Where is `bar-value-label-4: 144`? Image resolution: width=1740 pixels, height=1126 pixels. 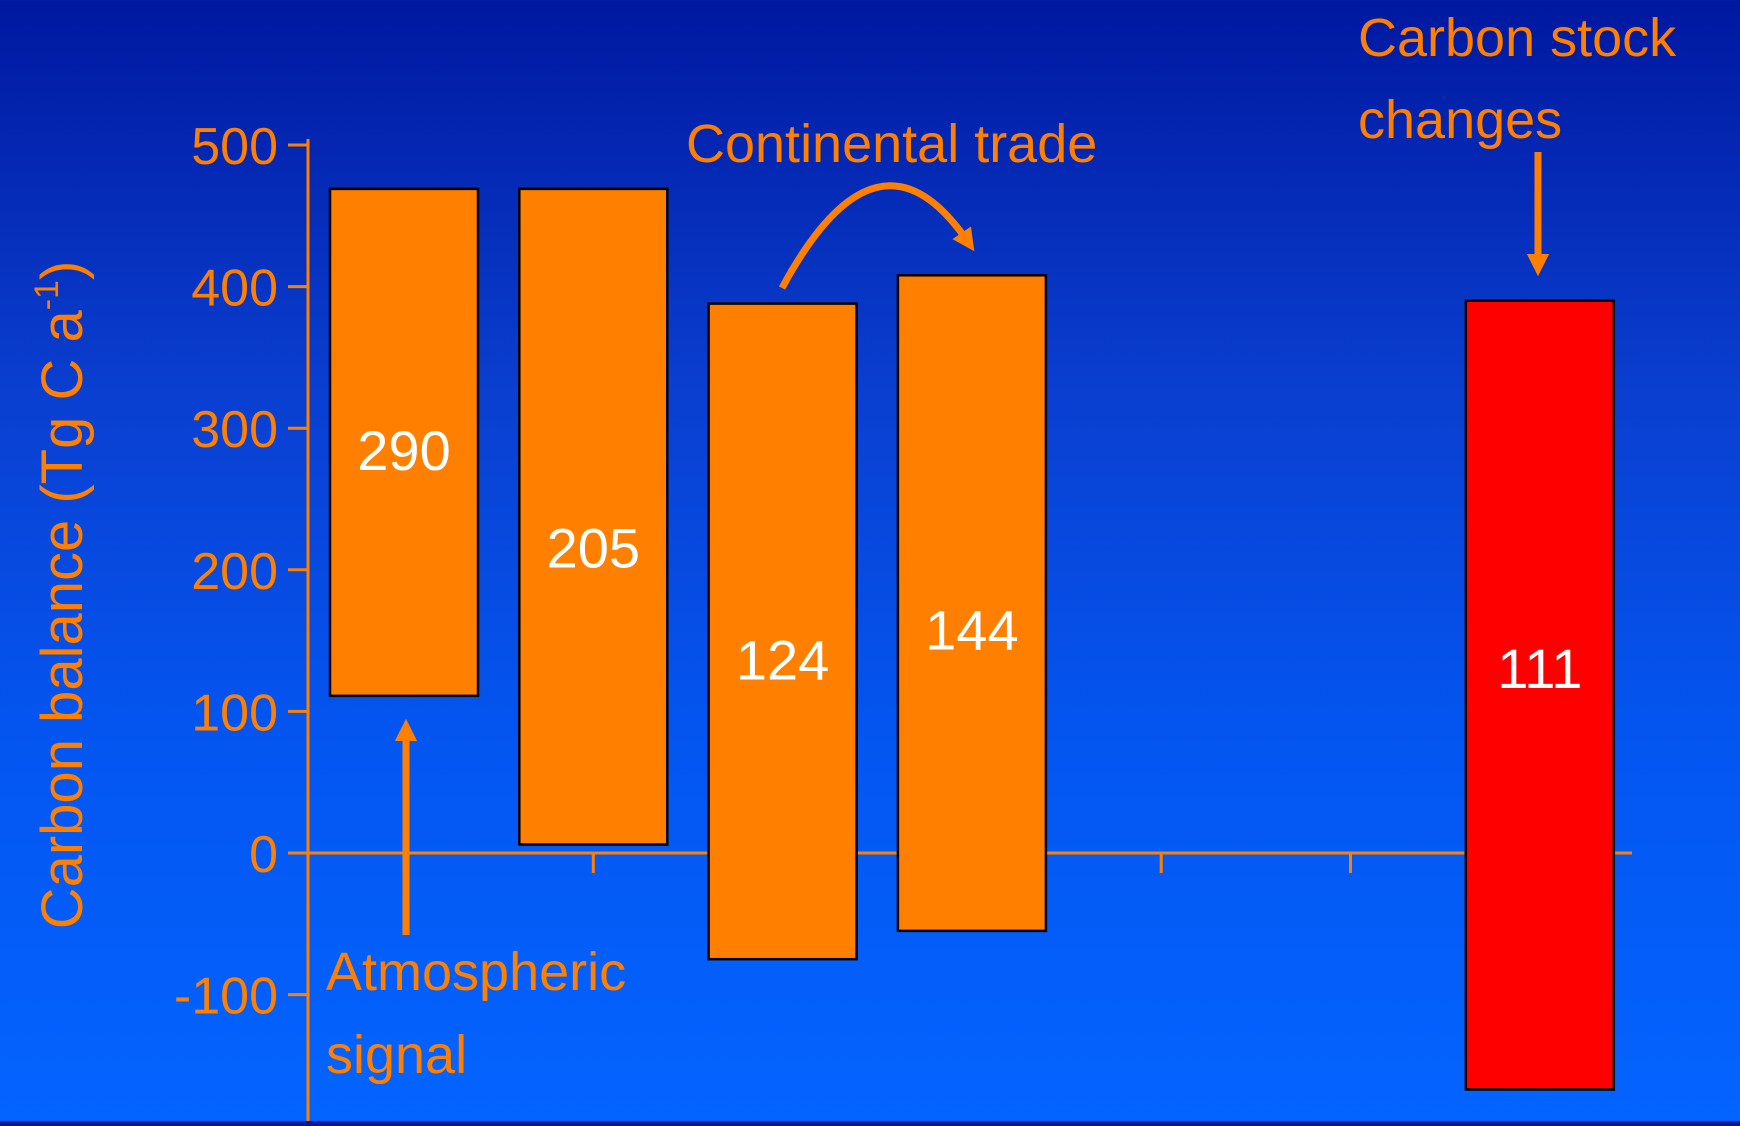
bar-value-label-4: 144 is located at coordinates (971, 630).